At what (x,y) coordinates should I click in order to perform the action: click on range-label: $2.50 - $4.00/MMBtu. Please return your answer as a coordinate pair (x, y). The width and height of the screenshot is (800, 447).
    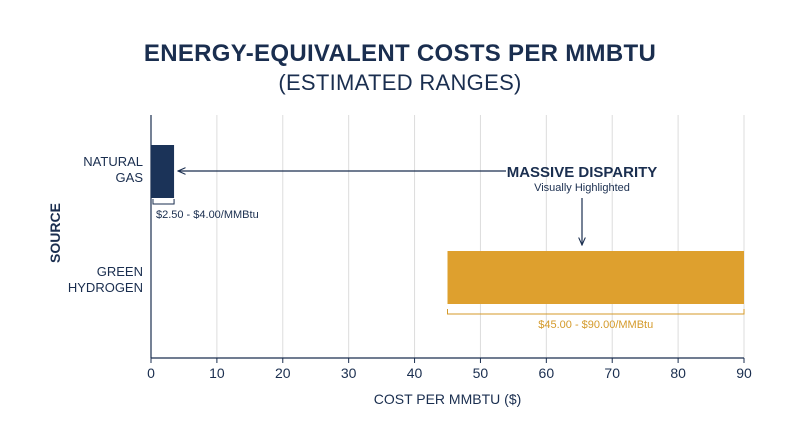
    Looking at the image, I should click on (207, 215).